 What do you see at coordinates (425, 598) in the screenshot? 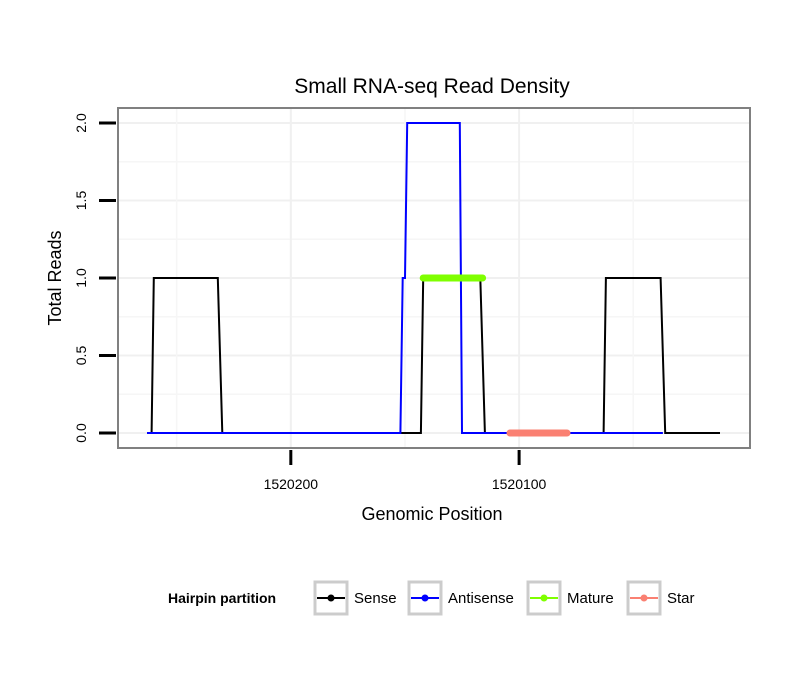
I see `legend-dot-antisense` at bounding box center [425, 598].